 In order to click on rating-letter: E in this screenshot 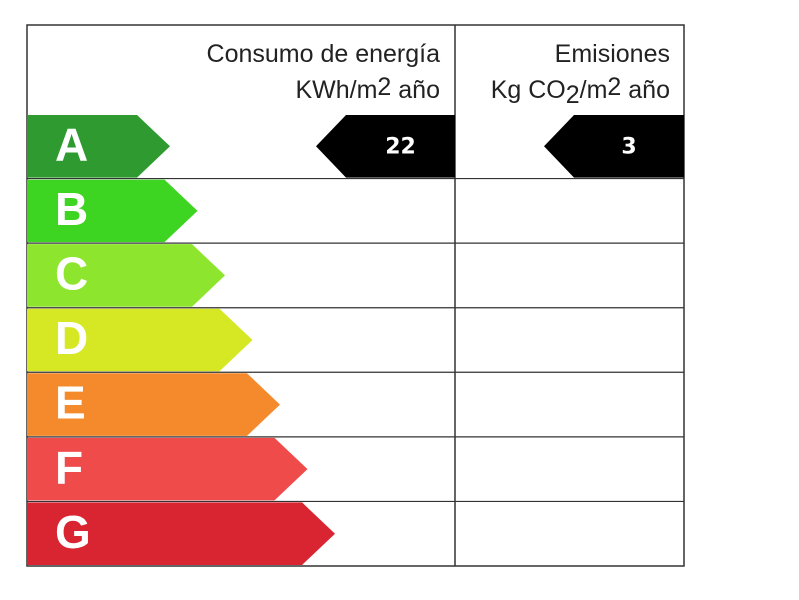, I will do `click(70, 403)`.